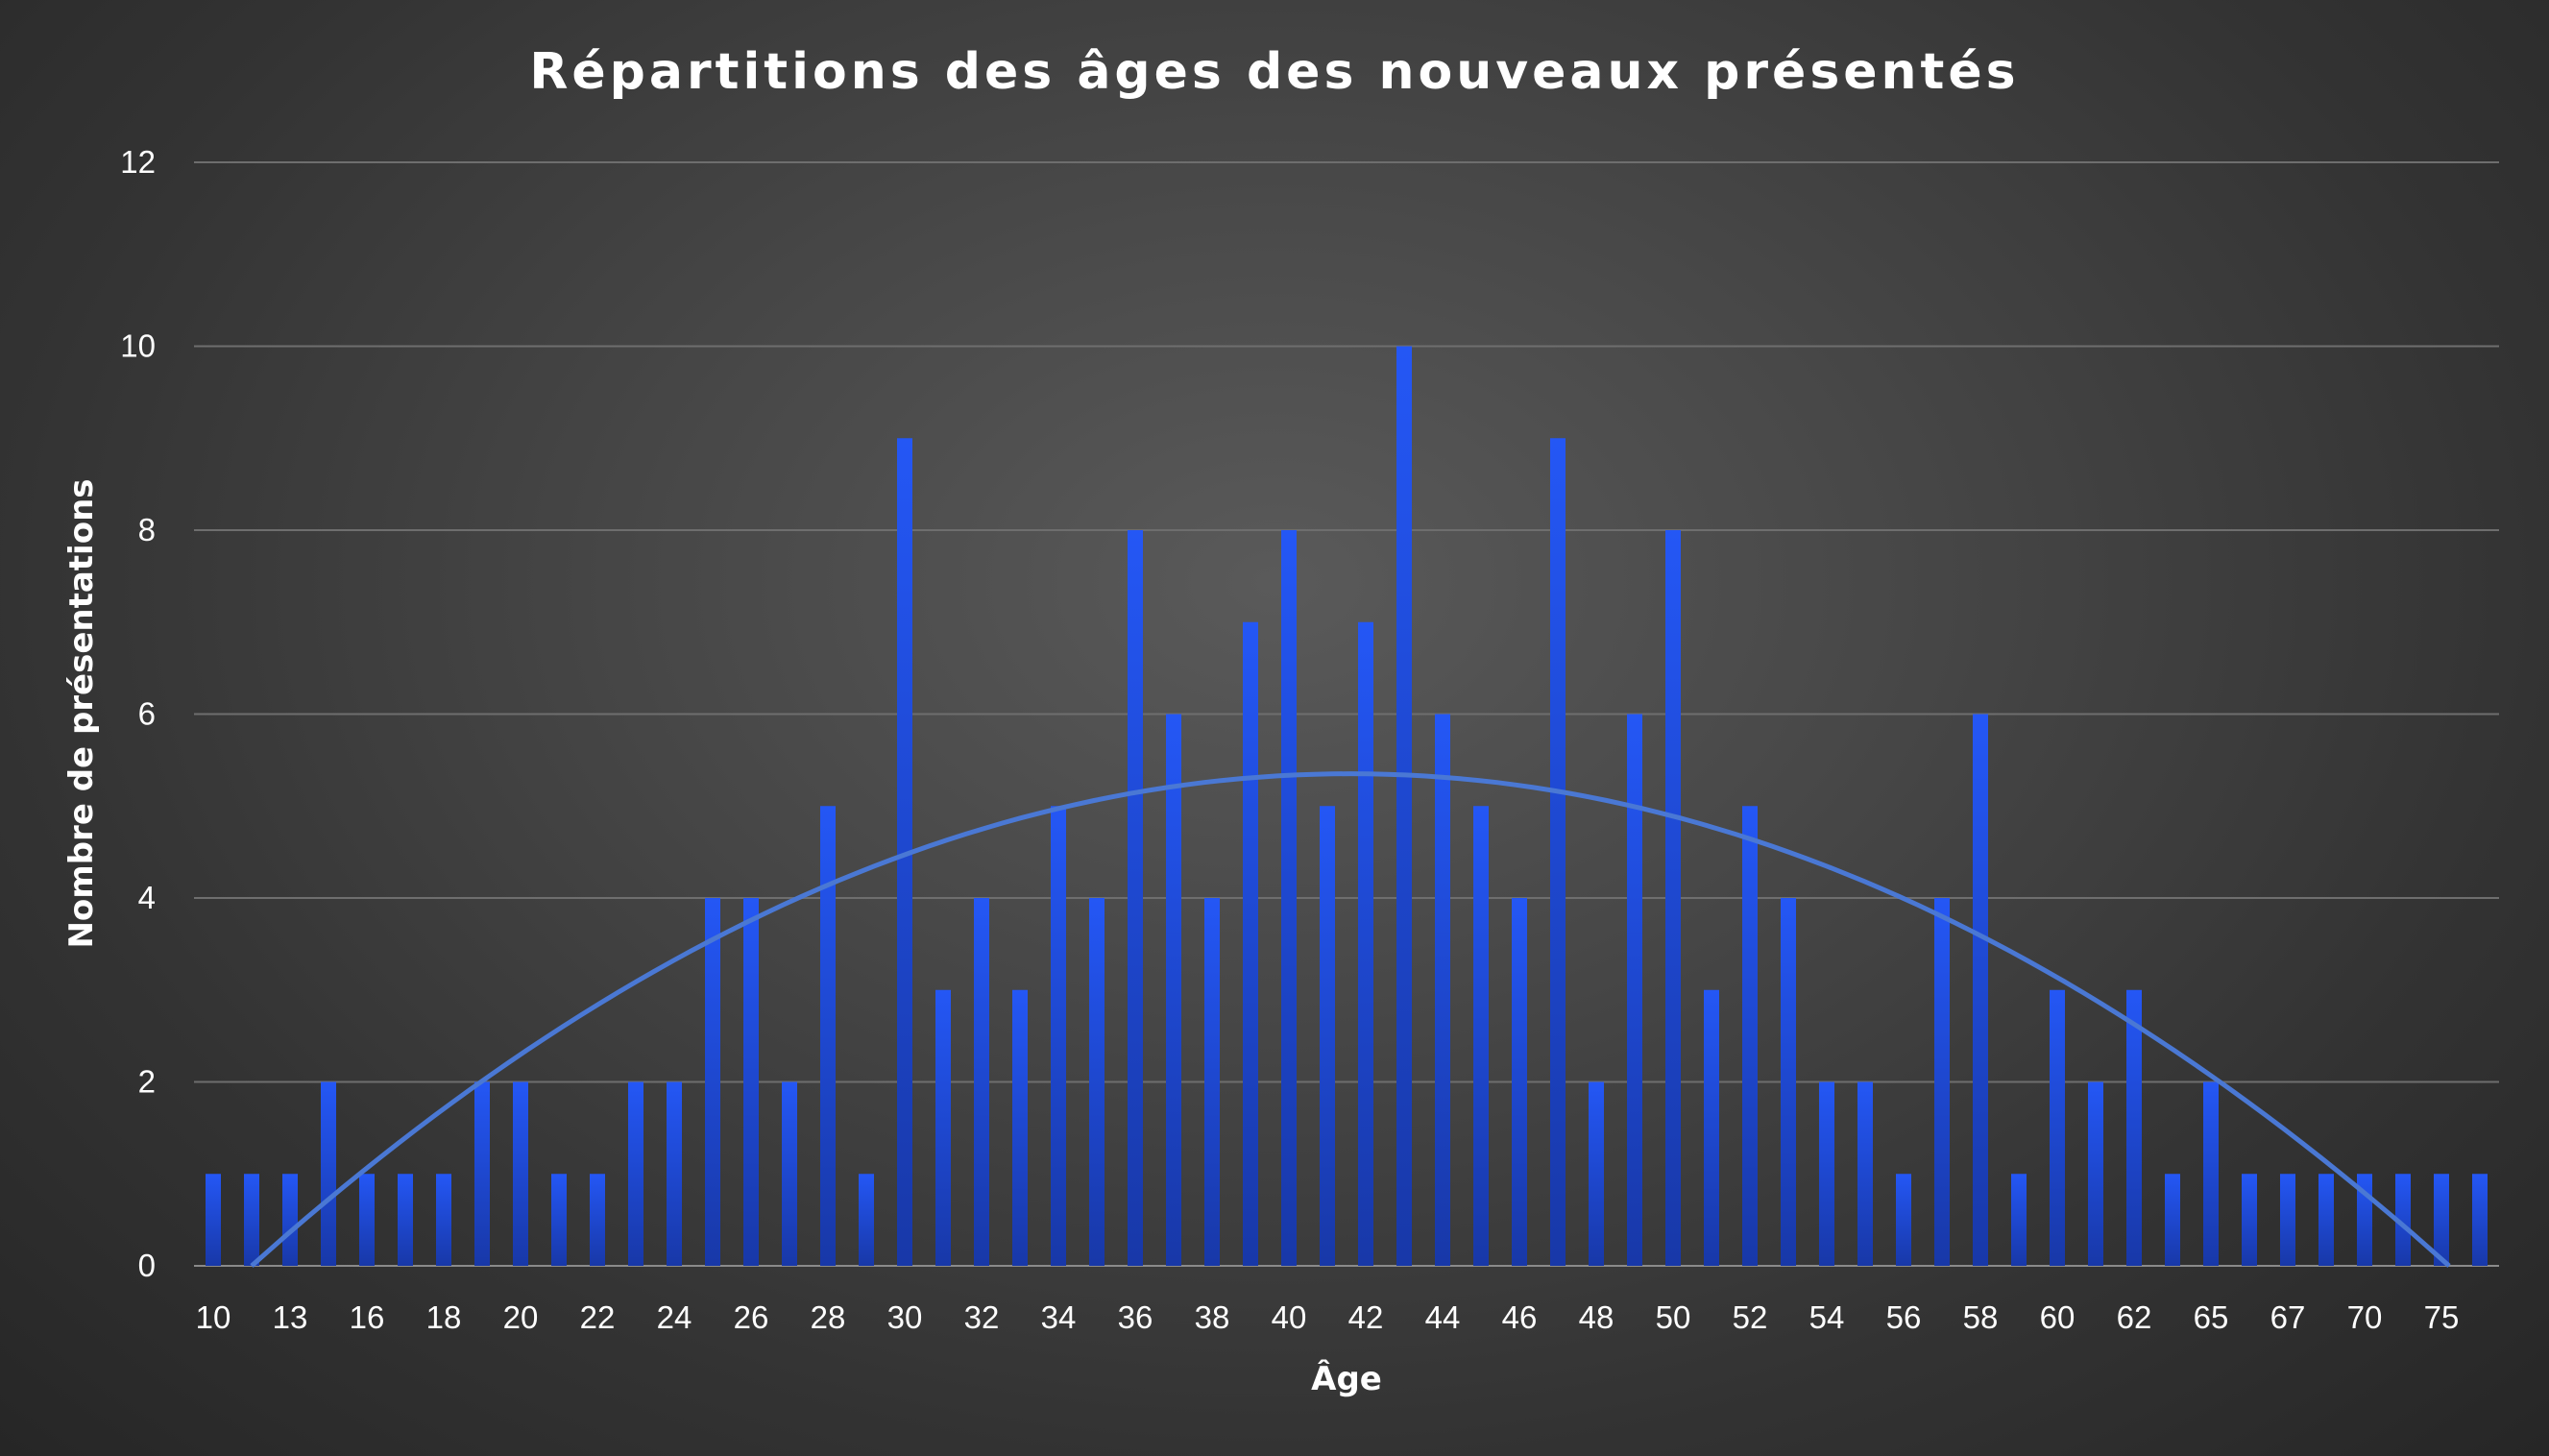 The width and height of the screenshot is (2549, 1456). What do you see at coordinates (1981, 1317) in the screenshot?
I see `x-tick-label: 58` at bounding box center [1981, 1317].